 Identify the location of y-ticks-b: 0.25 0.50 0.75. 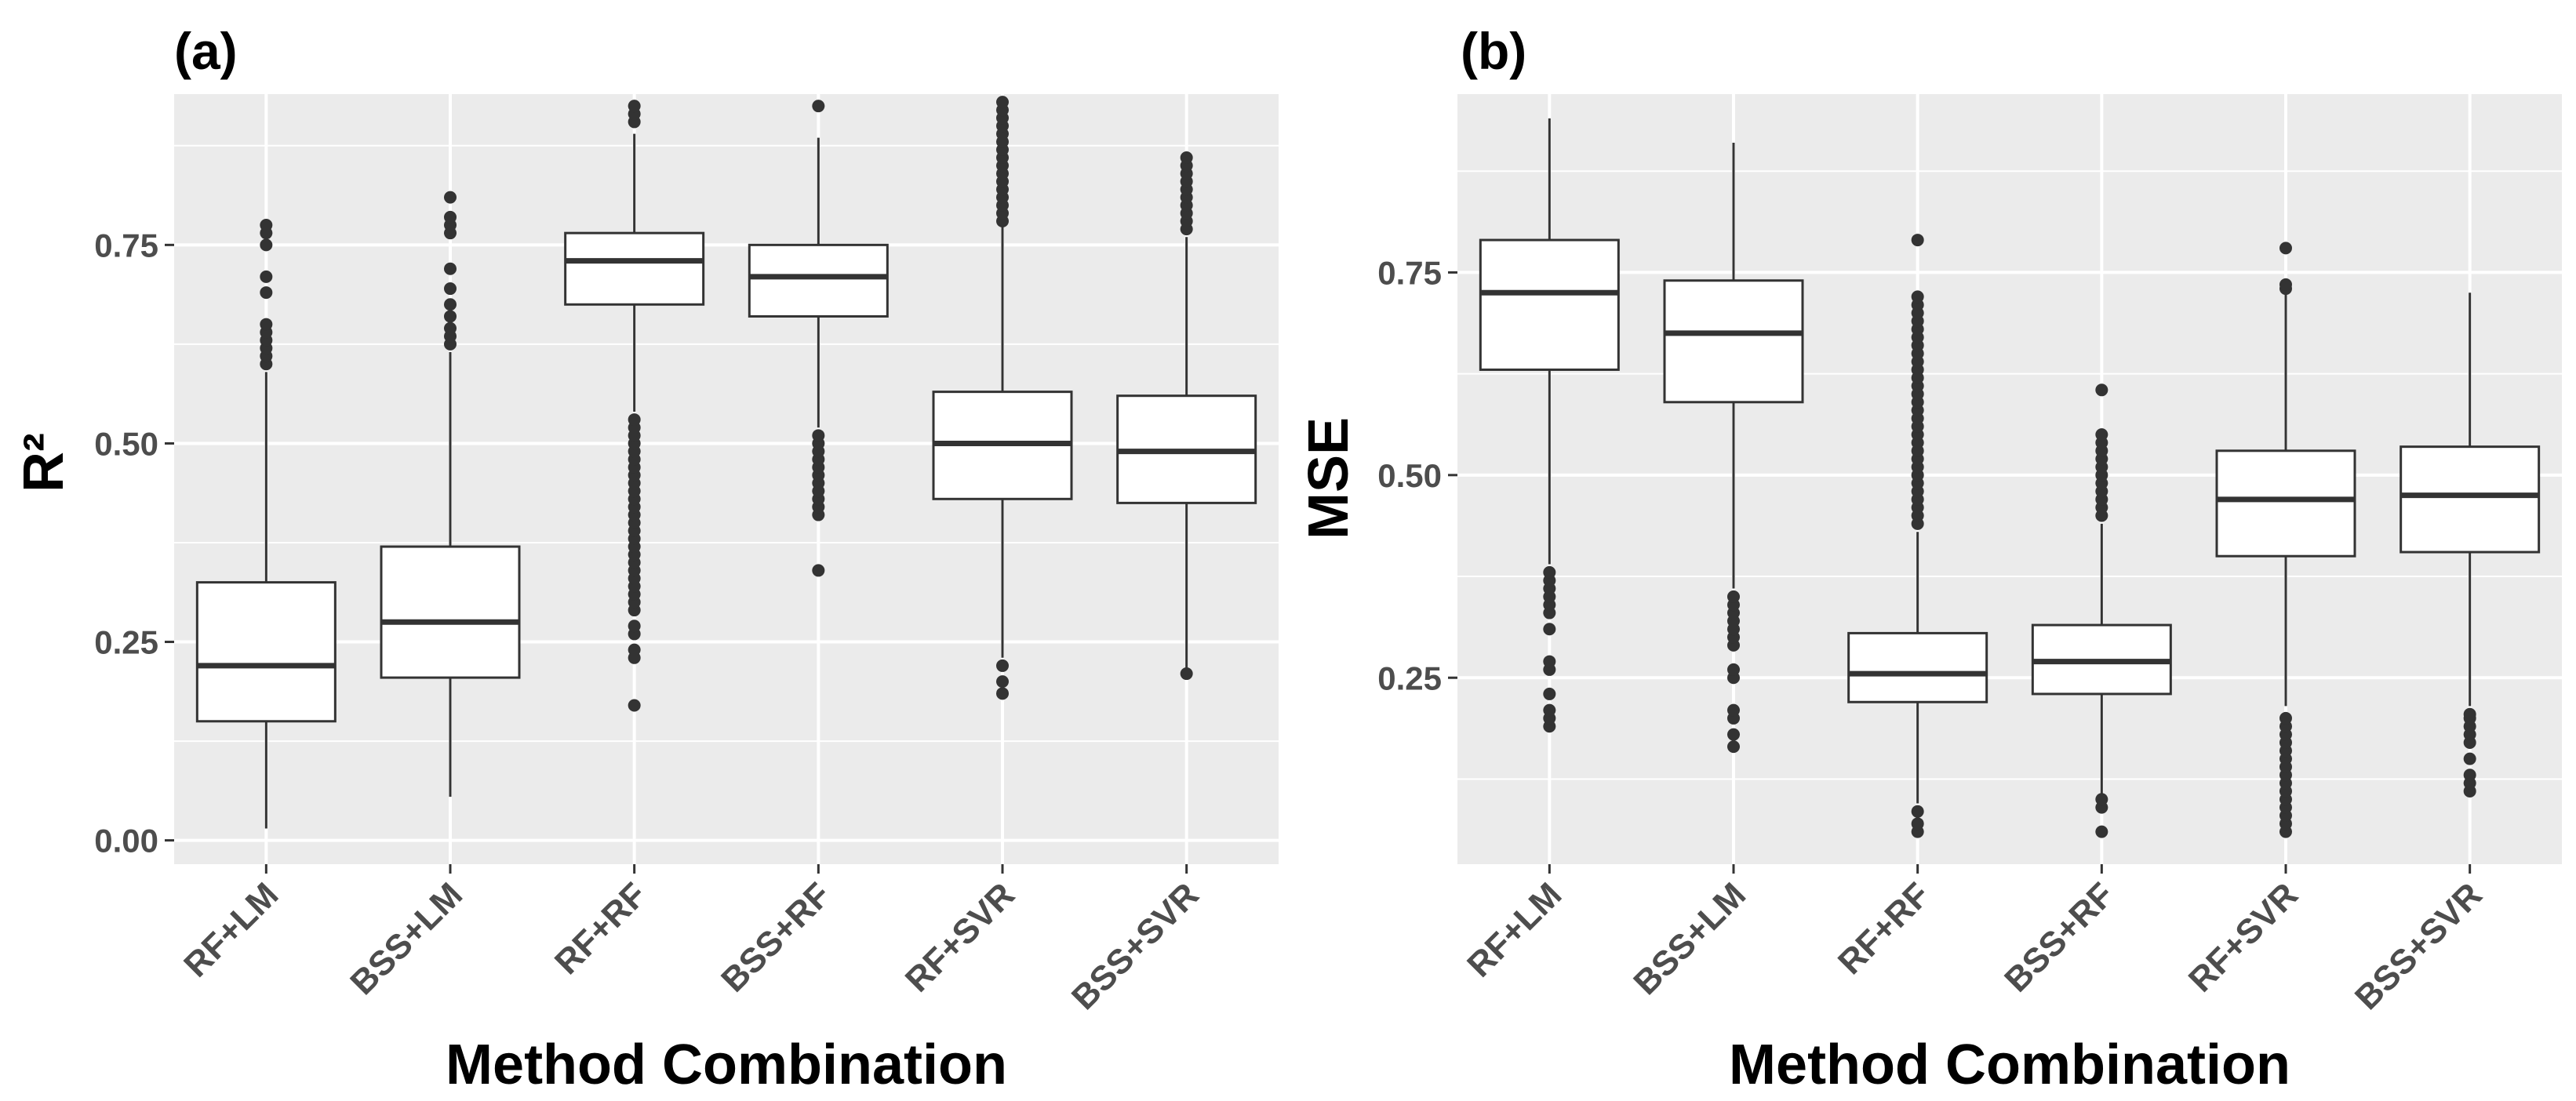
(1417, 475).